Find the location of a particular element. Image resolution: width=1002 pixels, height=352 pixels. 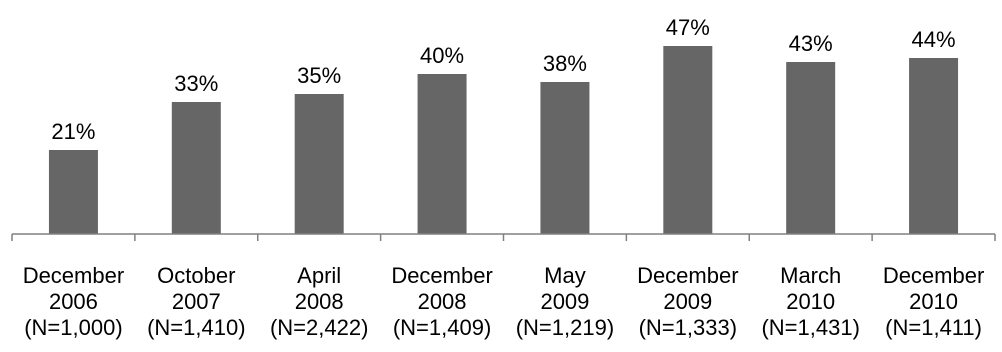

x-tick-label: December 2008 (N=1,409) is located at coordinates (441, 301).